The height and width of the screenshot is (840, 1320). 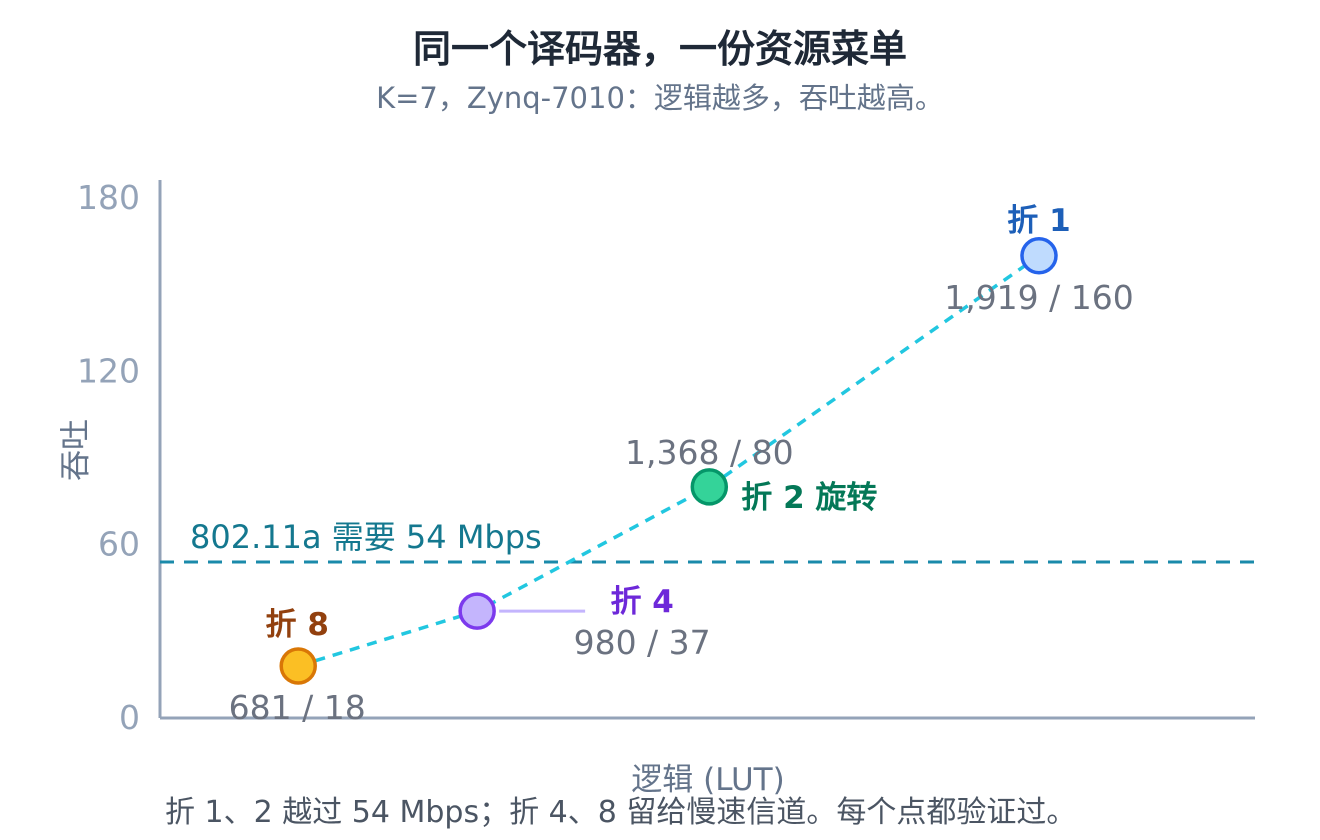 I want to click on point-value-label: 980 / 37, so click(x=642, y=642).